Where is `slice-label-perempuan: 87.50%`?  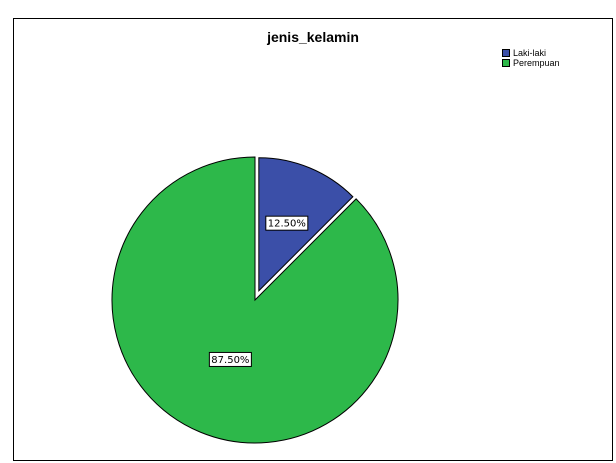 slice-label-perempuan: 87.50% is located at coordinates (230, 360).